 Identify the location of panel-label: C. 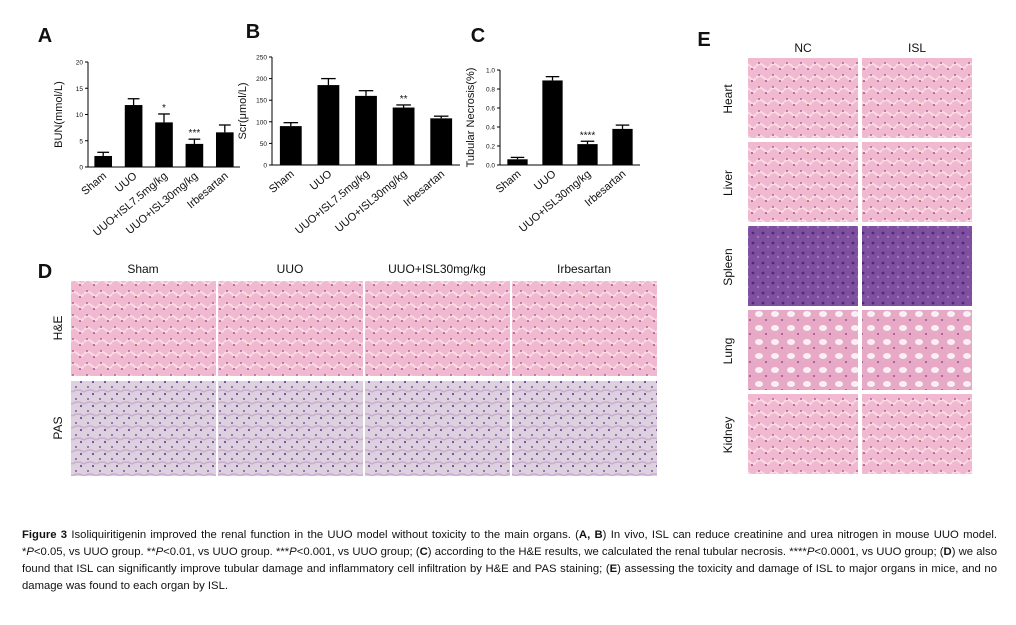
(478, 36).